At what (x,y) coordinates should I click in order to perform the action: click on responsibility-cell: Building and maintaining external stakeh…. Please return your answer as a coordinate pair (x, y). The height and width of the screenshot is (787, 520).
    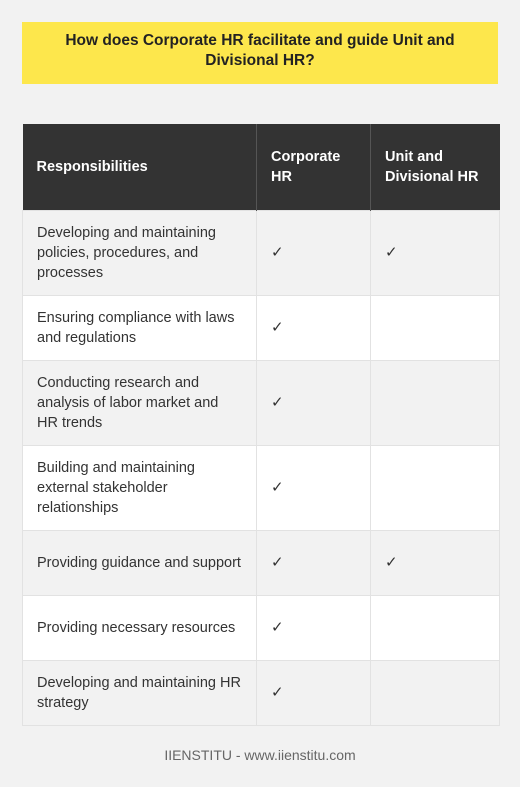
    Looking at the image, I should click on (139, 487).